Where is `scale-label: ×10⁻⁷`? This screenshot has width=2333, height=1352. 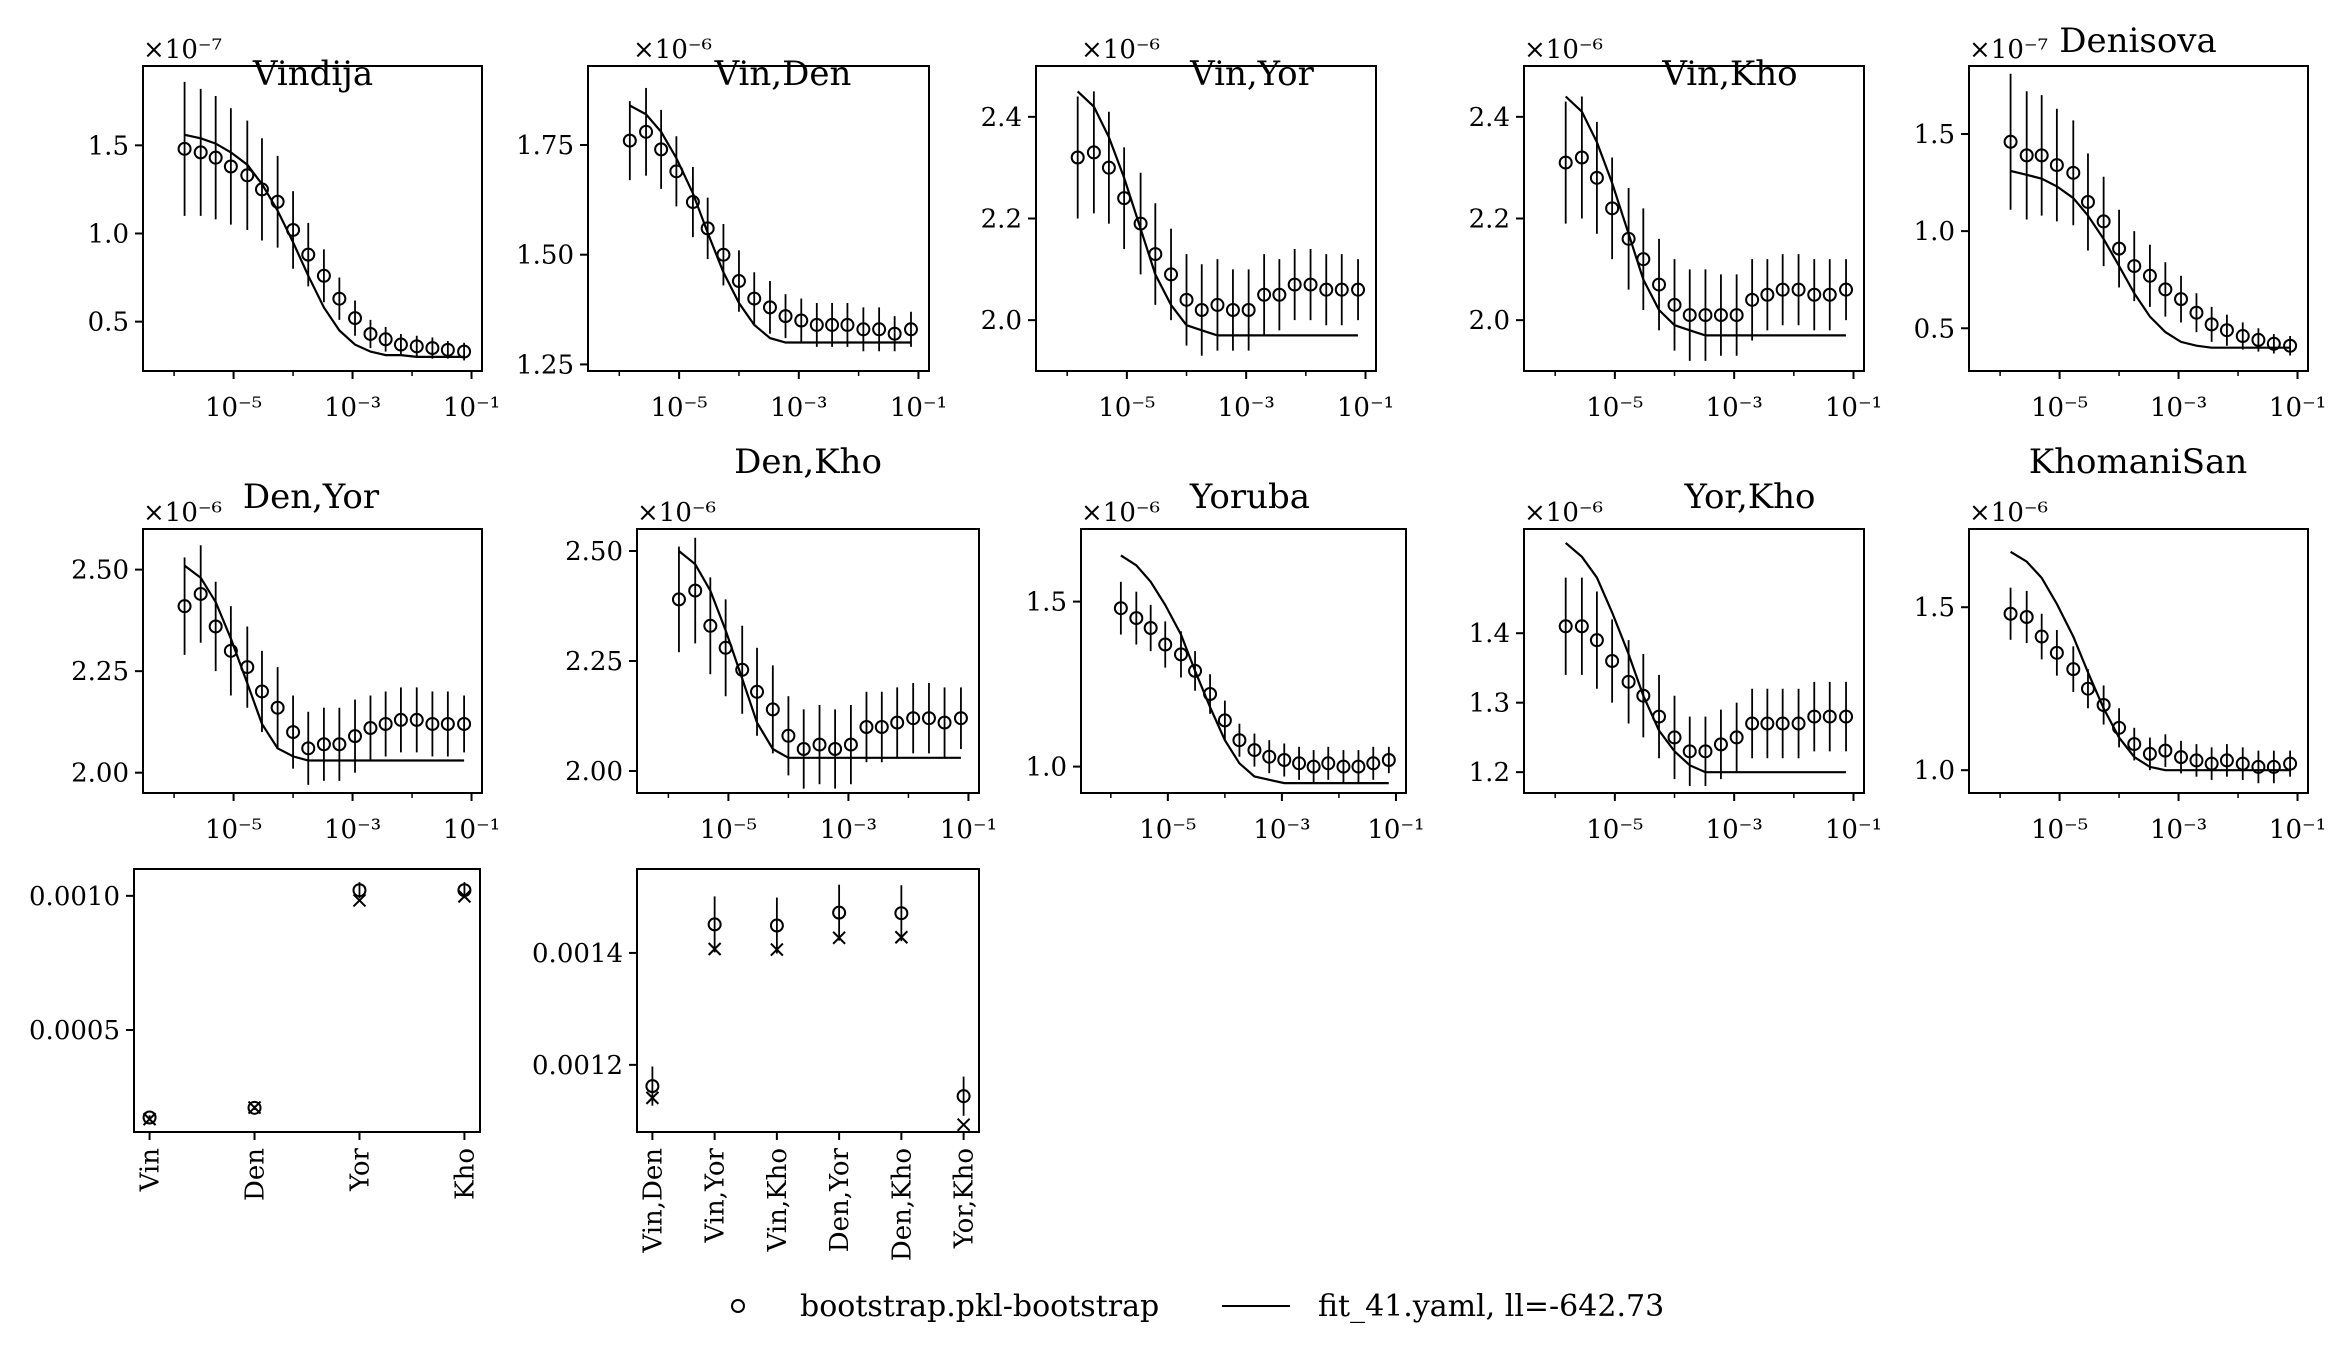
scale-label: ×10⁻⁷ is located at coordinates (182, 50).